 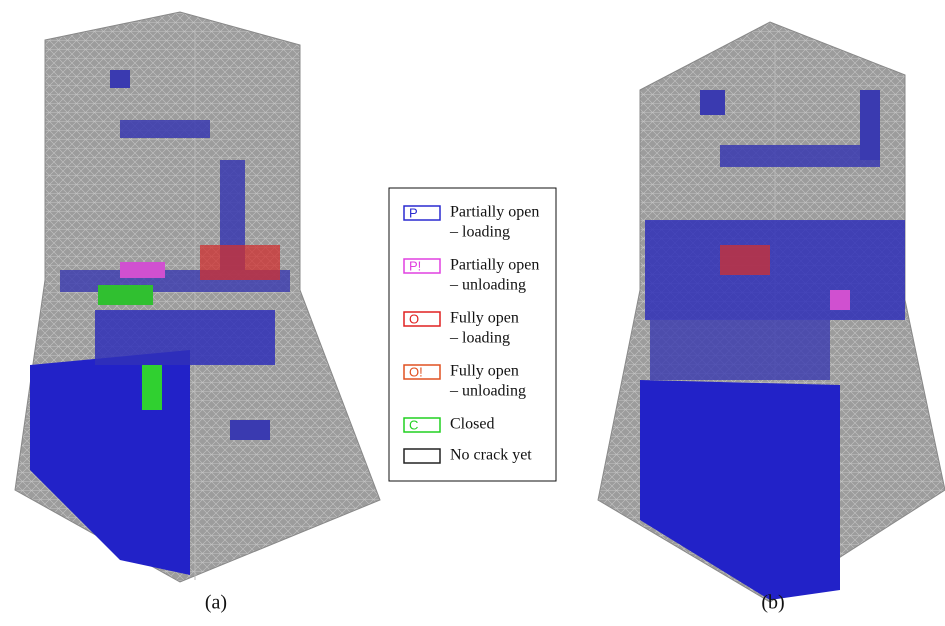 What do you see at coordinates (413, 212) in the screenshot?
I see `legend-symbol: P` at bounding box center [413, 212].